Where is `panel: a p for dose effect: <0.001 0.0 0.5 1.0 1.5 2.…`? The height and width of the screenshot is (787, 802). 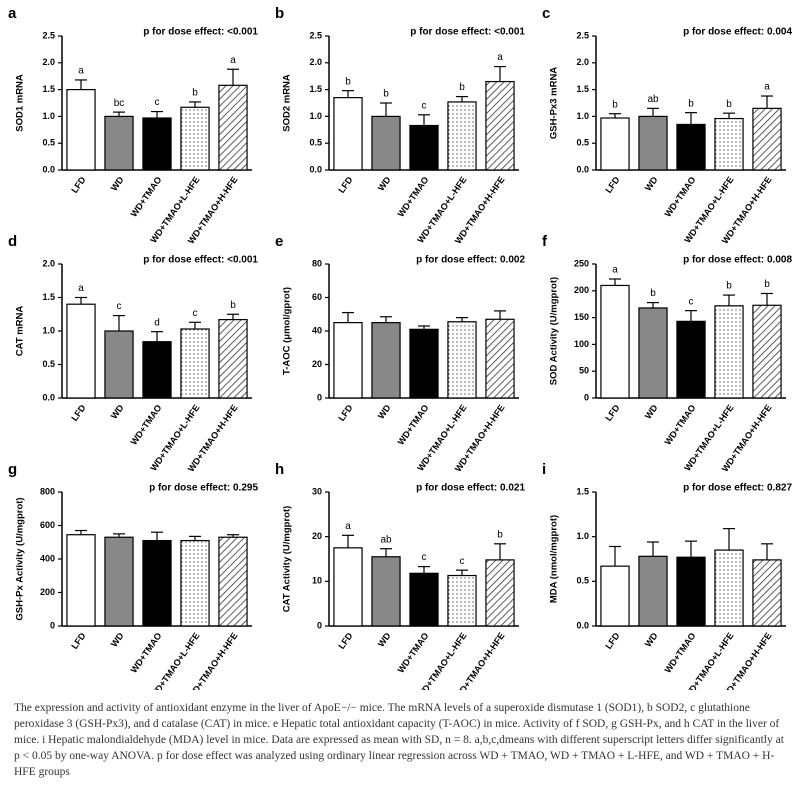
panel: a p for dose effect: <0.001 0.0 0.5 1.0 1.5 2.… is located at coordinates (133, 125).